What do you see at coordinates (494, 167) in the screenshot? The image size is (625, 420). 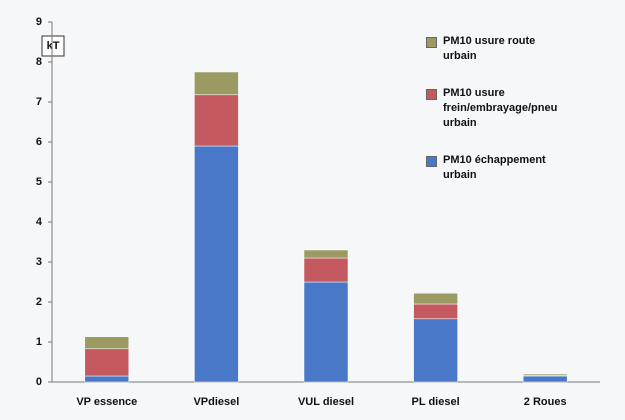 I see `legend-label: PM10 échappement urbain` at bounding box center [494, 167].